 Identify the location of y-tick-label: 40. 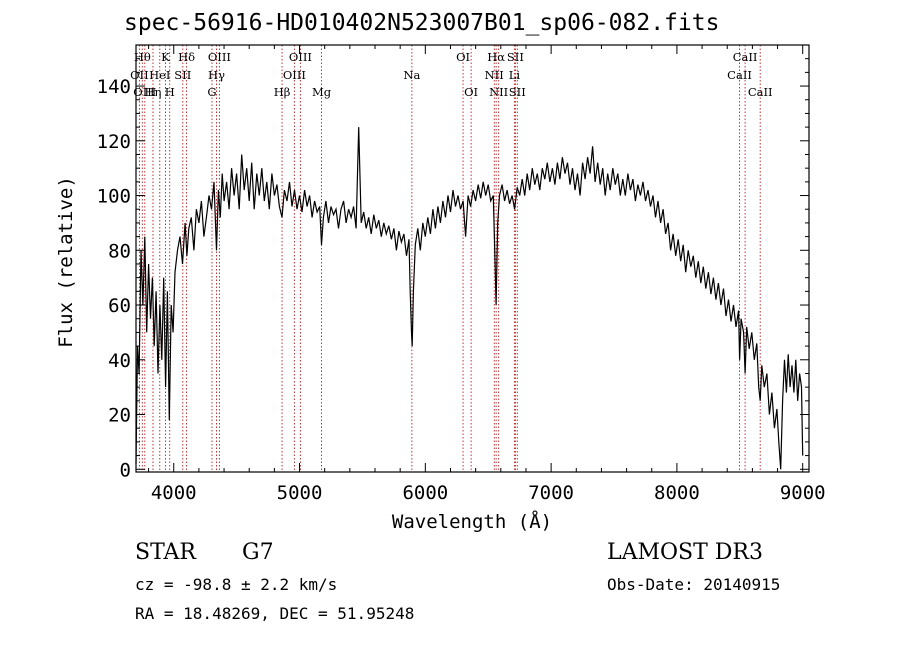
(119, 361).